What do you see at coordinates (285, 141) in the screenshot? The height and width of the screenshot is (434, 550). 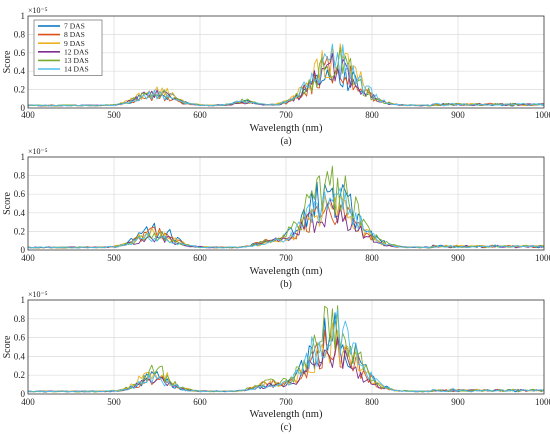 I see `panel-caption: (a)` at bounding box center [285, 141].